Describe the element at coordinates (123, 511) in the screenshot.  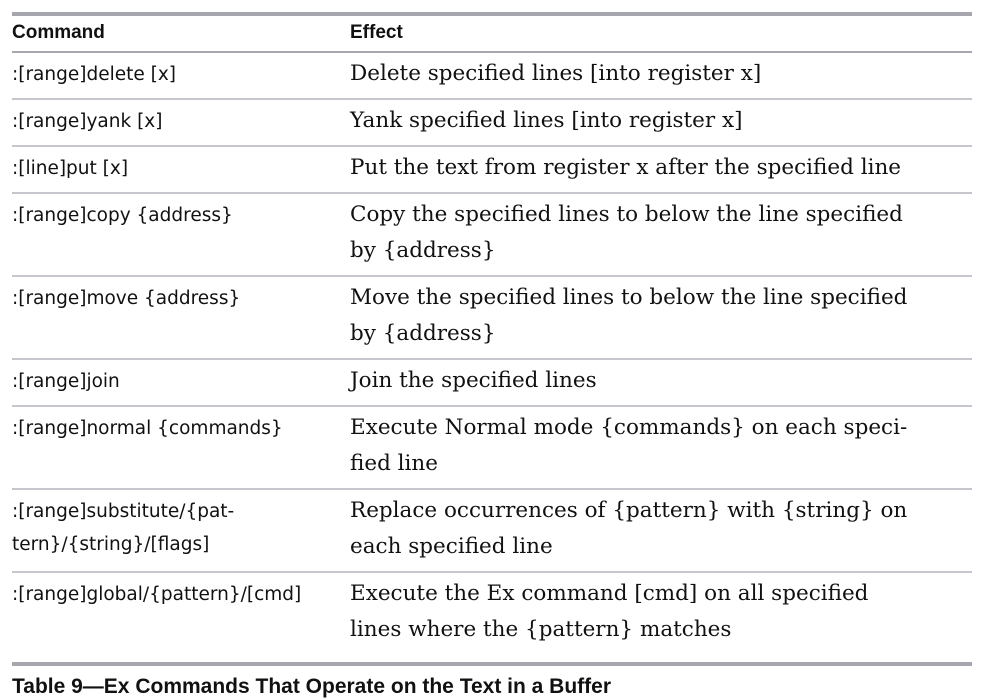
I see `command-text: :[range]substitute/{pat-` at that location.